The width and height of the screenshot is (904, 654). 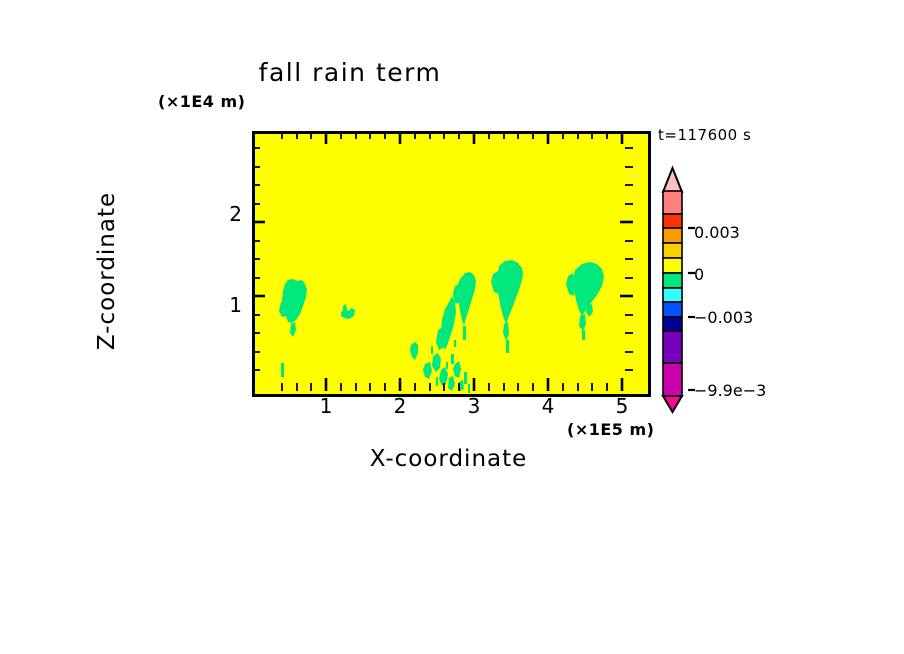 What do you see at coordinates (717, 232) in the screenshot?
I see `colorbar-label-positive: 0.003` at bounding box center [717, 232].